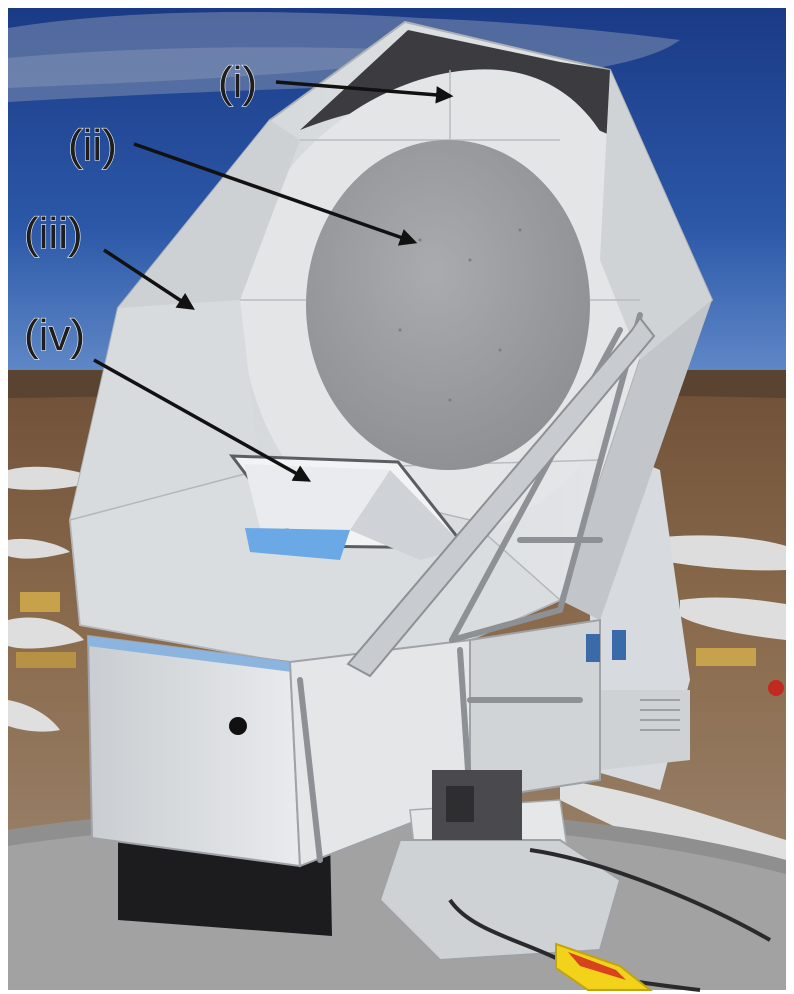 The width and height of the screenshot is (794, 994). Describe the element at coordinates (167, 396) in the screenshot. I see `label-iv: (iv)` at that location.